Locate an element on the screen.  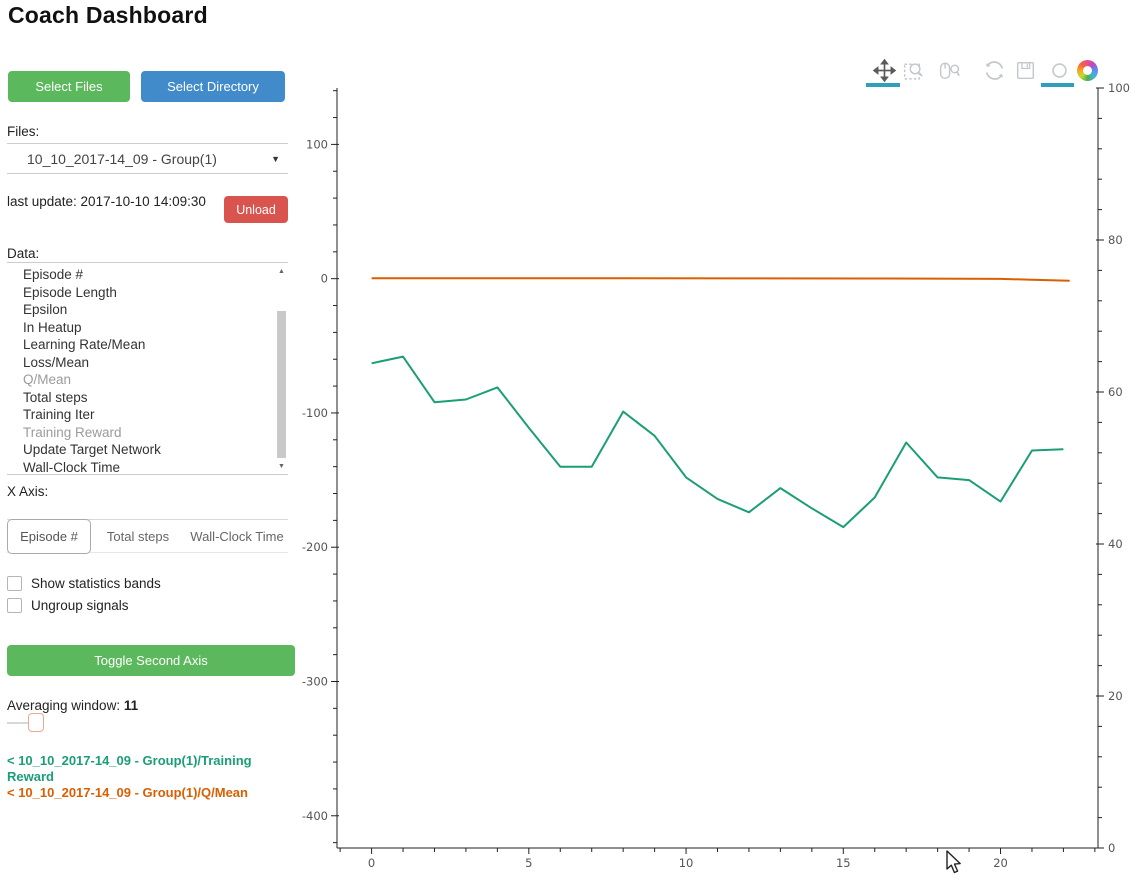
pan-active-indicator is located at coordinates (883, 85).